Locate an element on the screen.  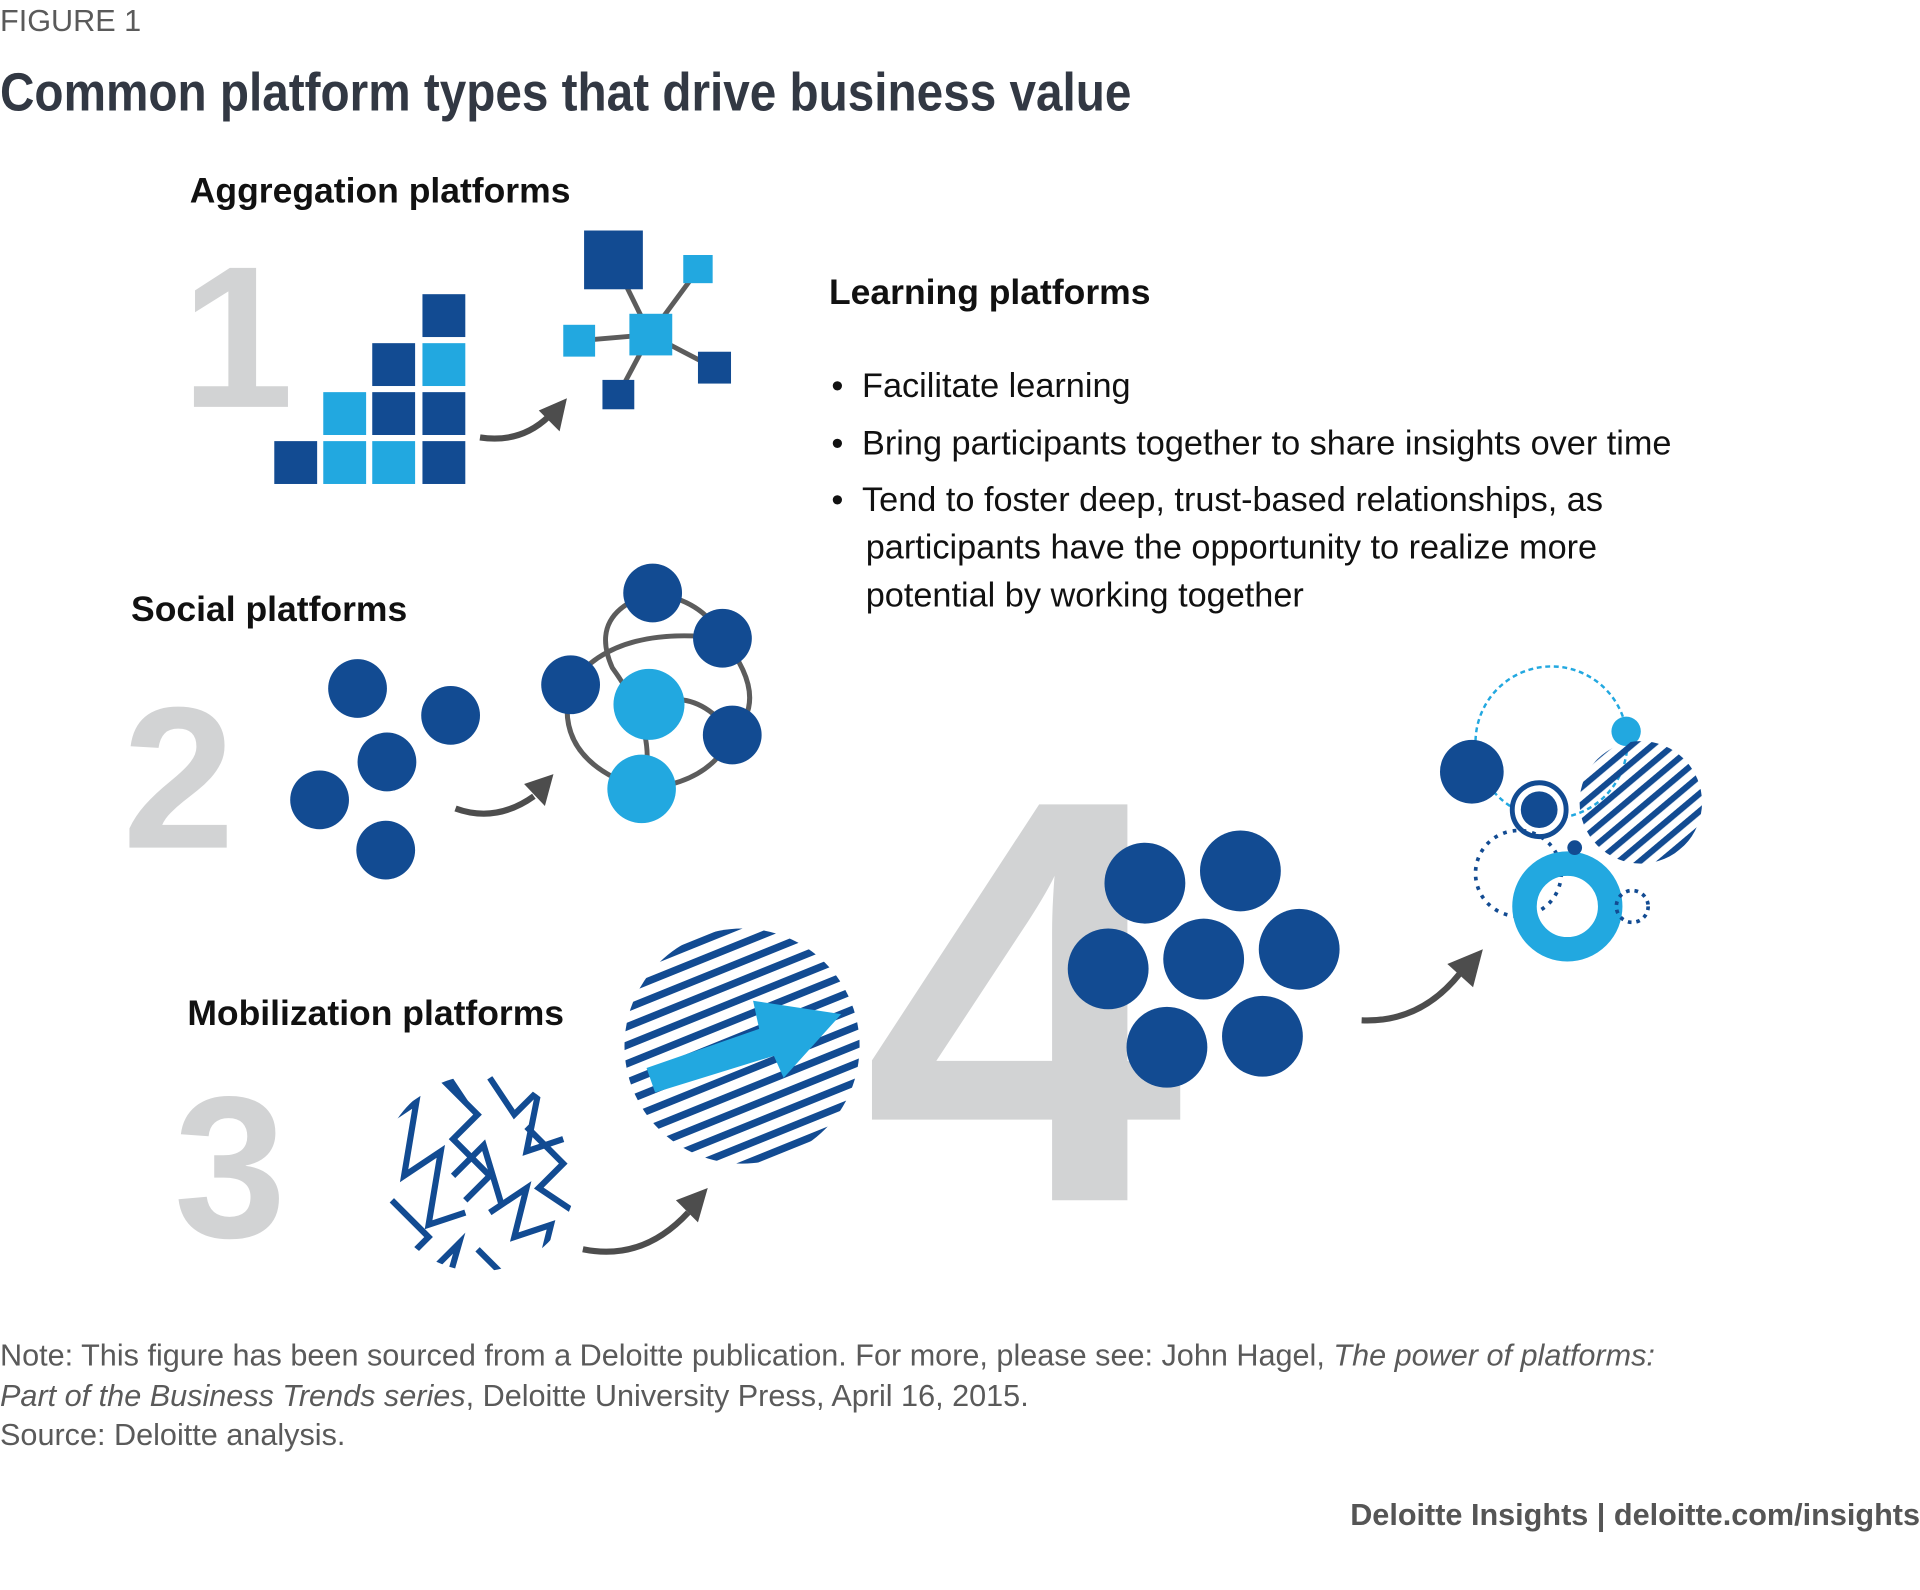
numeral-1: 1 is located at coordinates (237, 337).